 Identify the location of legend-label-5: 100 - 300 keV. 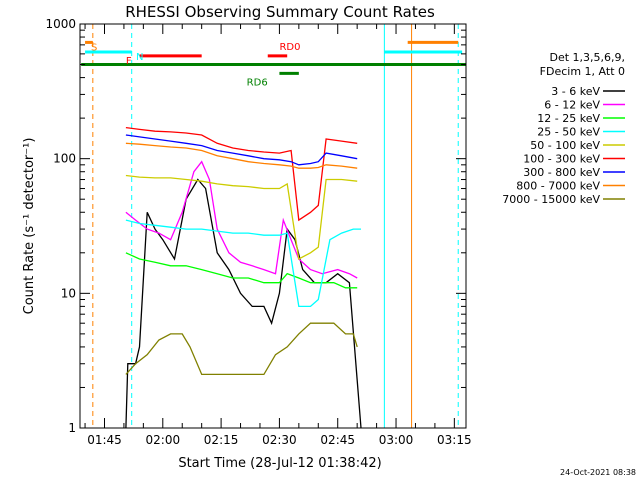
(561, 159).